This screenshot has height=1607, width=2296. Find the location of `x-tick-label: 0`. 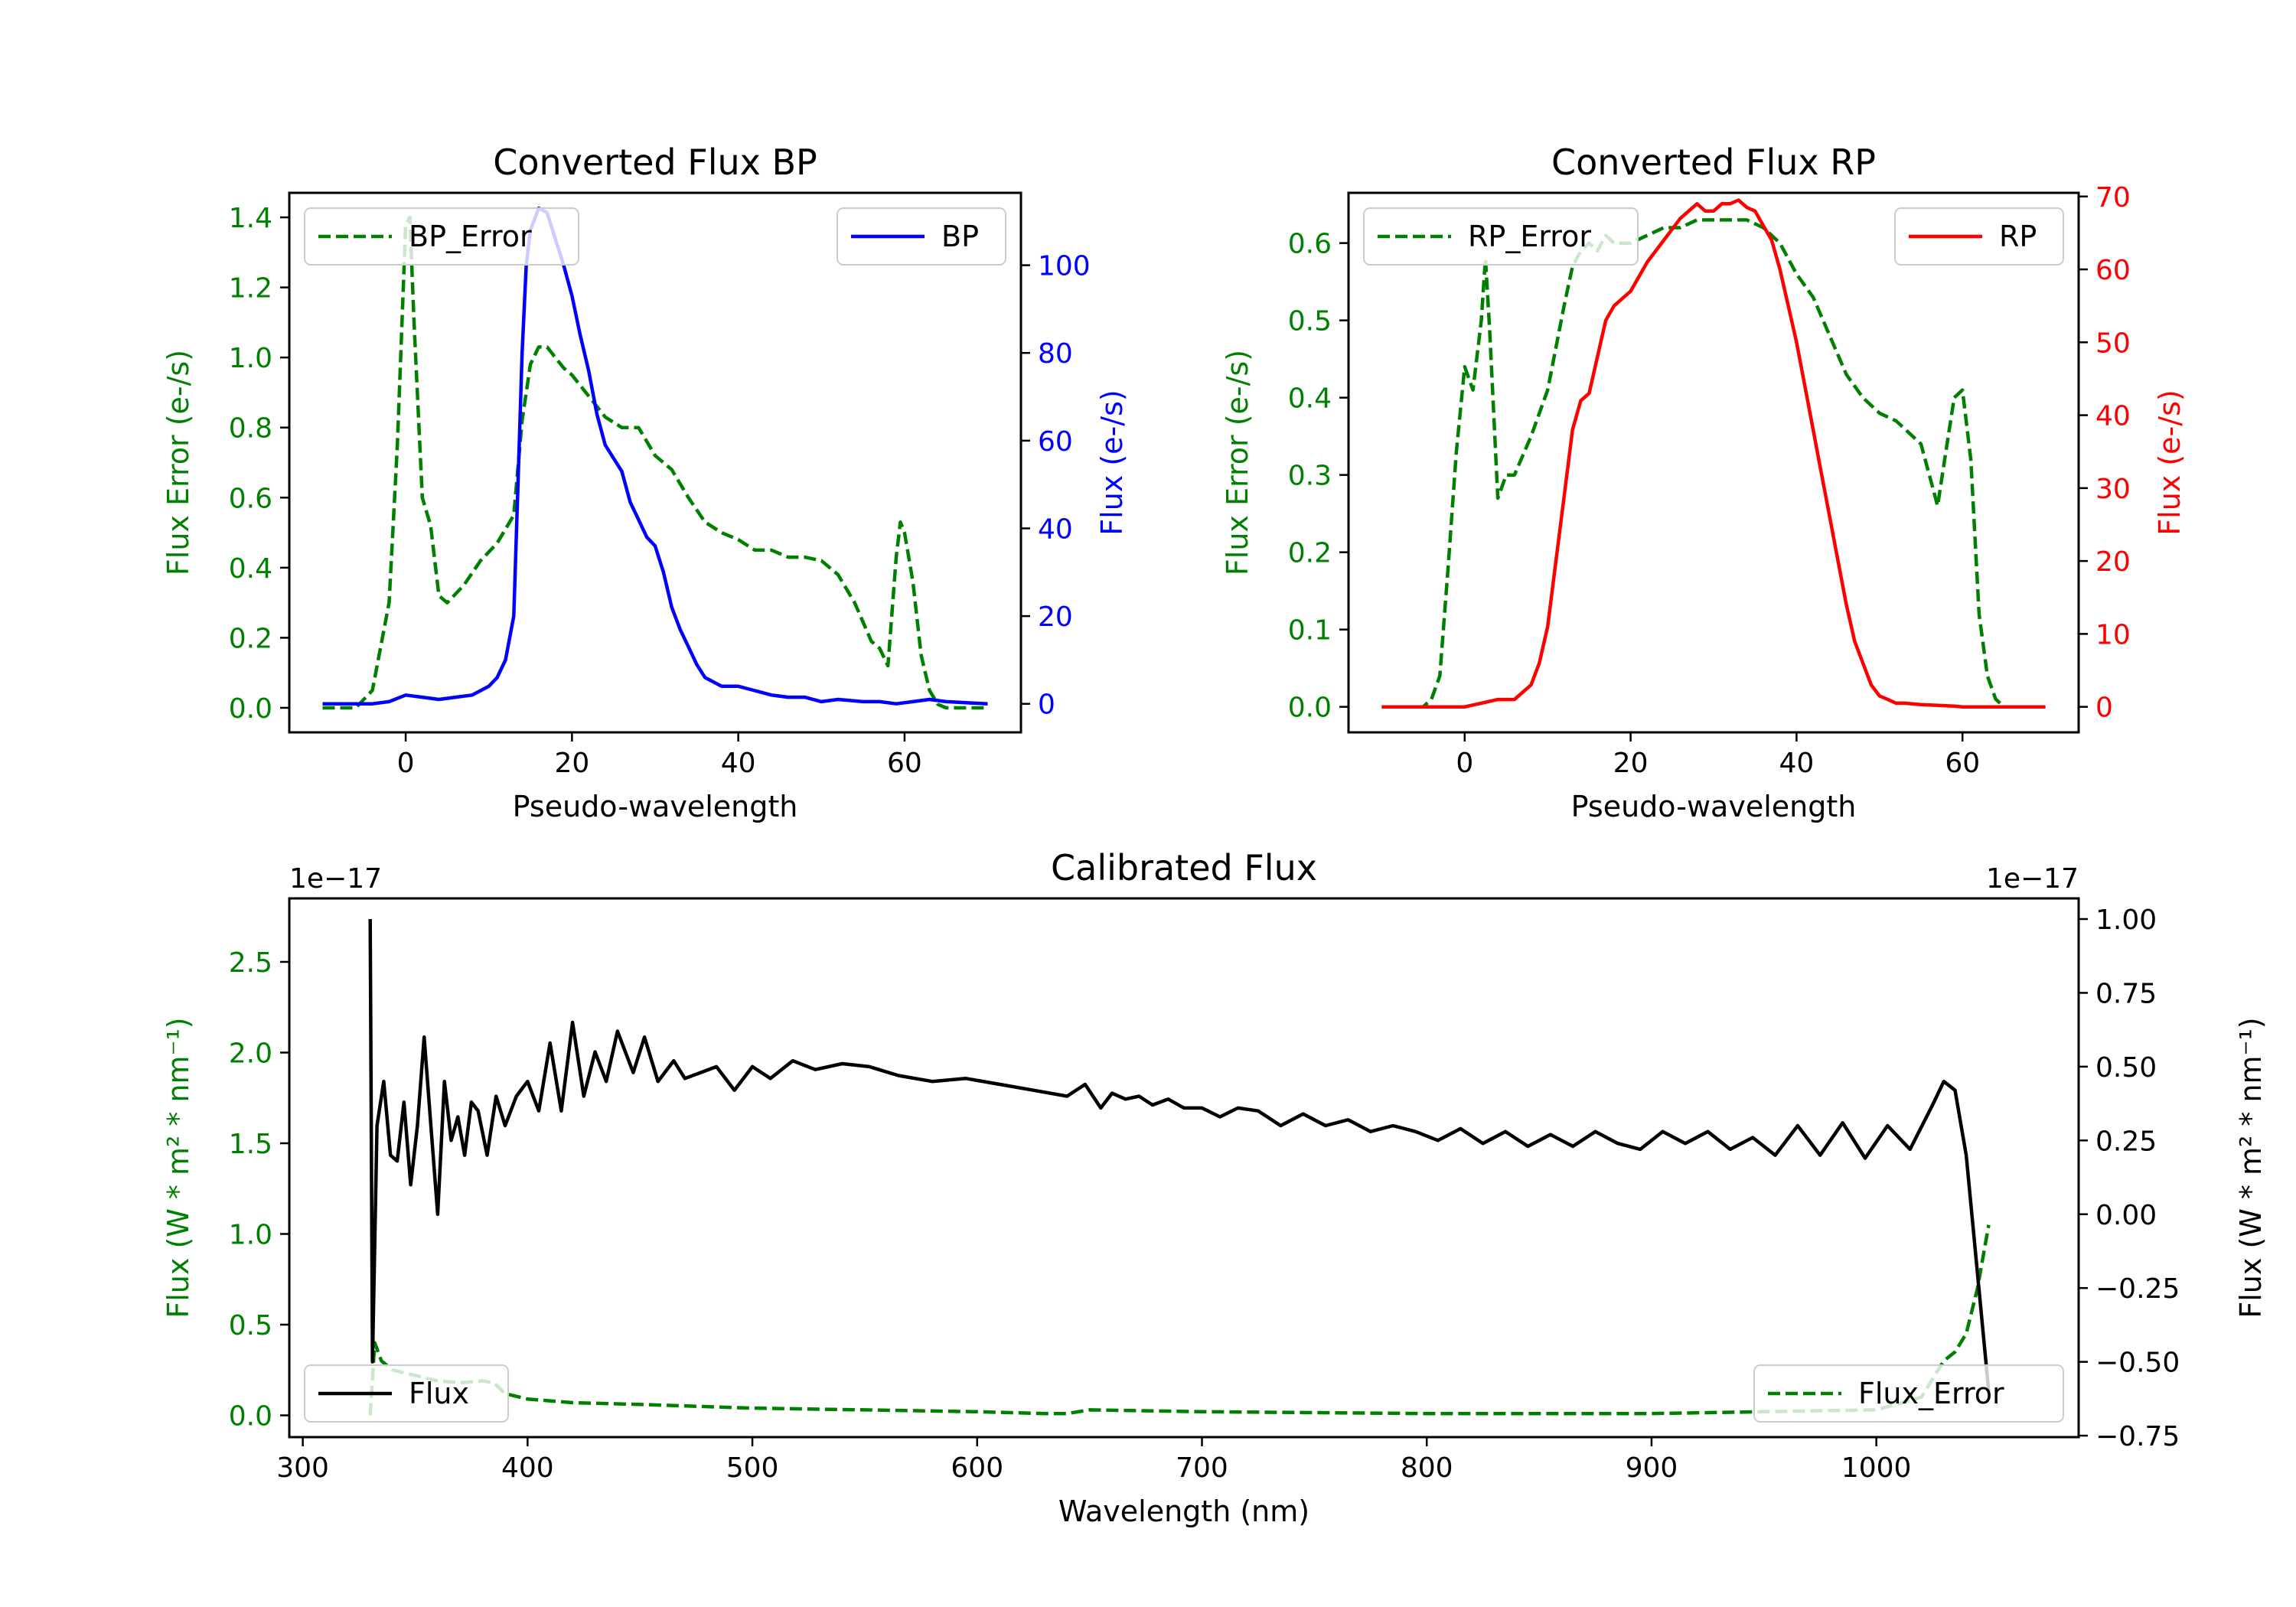

x-tick-label: 0 is located at coordinates (1464, 763).